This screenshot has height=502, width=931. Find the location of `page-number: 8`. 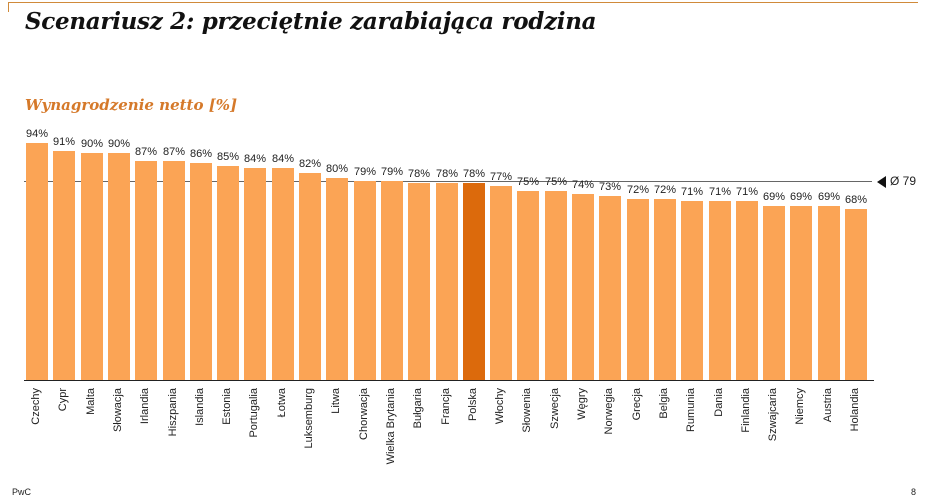

page-number: 8 is located at coordinates (914, 492).